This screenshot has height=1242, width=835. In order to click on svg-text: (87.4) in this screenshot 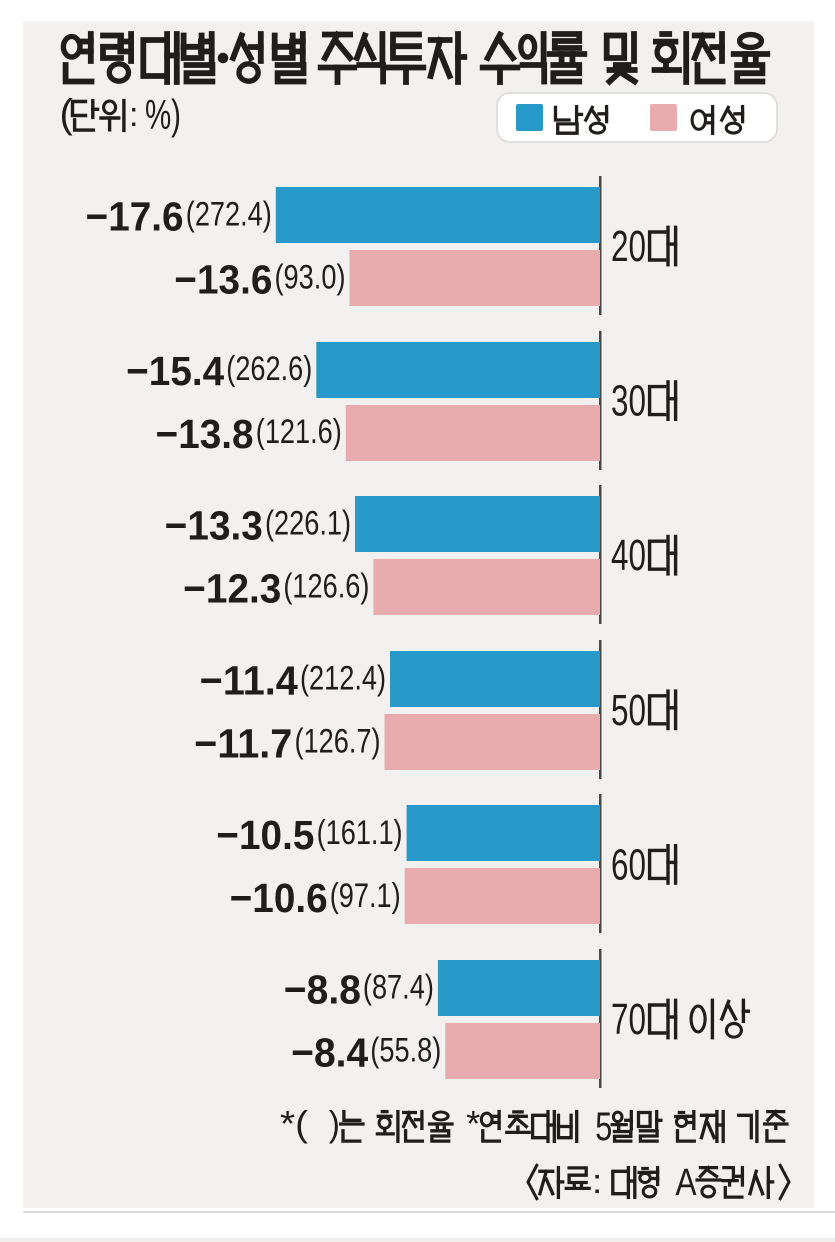, I will do `click(398, 988)`.